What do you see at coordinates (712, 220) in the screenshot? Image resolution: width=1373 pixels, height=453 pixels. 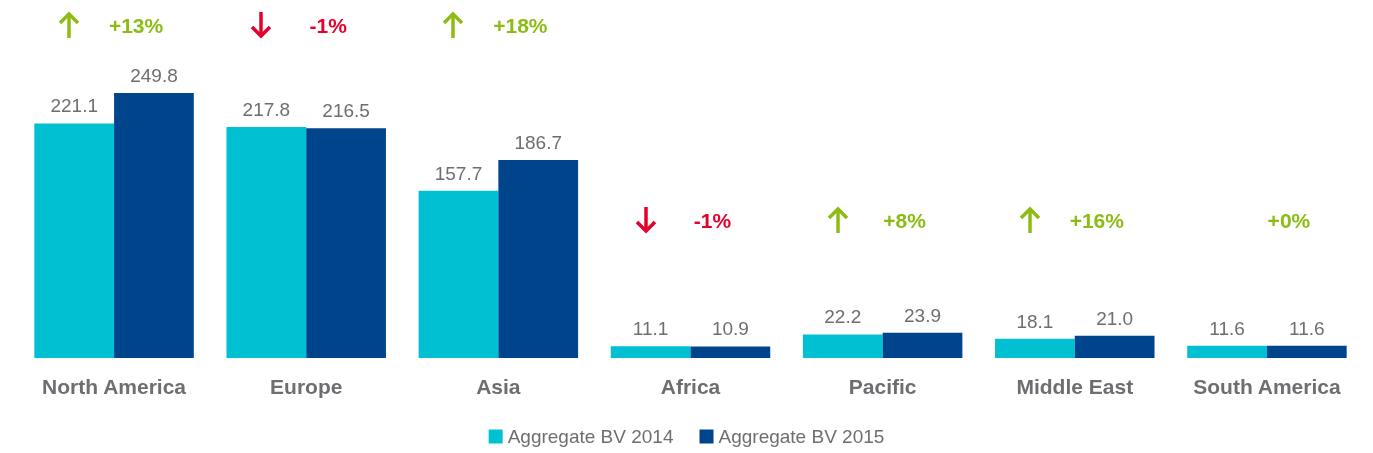 I see `annotation: -1%` at bounding box center [712, 220].